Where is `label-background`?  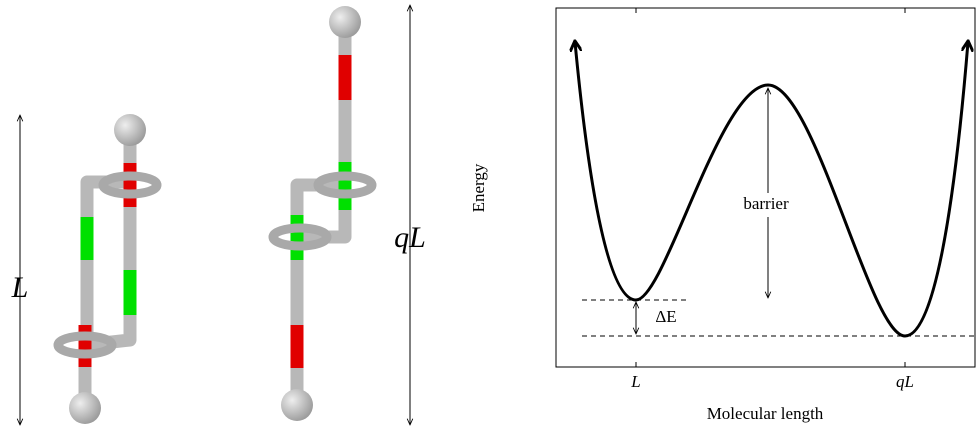 label-background is located at coordinates (766, 205).